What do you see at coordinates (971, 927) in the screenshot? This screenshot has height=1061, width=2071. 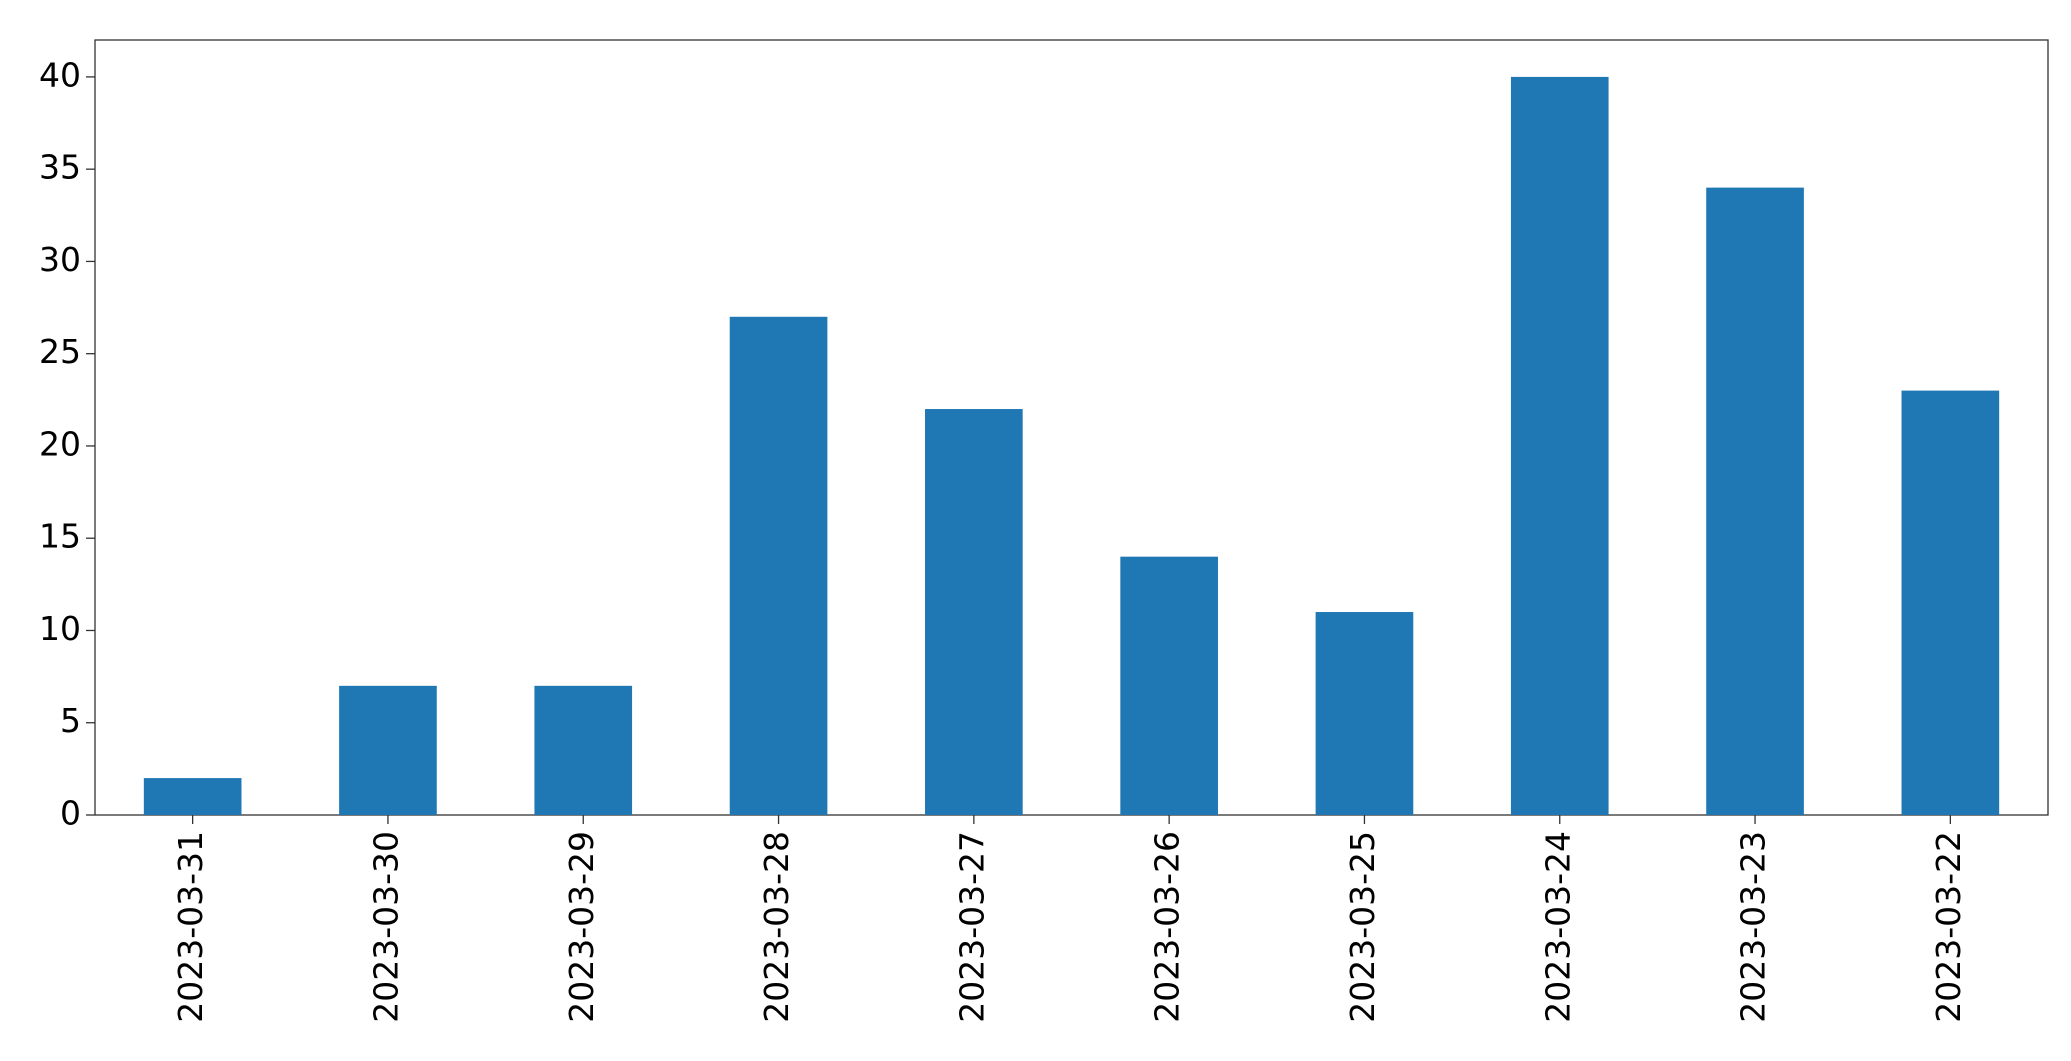 I see `x-tick-label: 2023-03-27` at bounding box center [971, 927].